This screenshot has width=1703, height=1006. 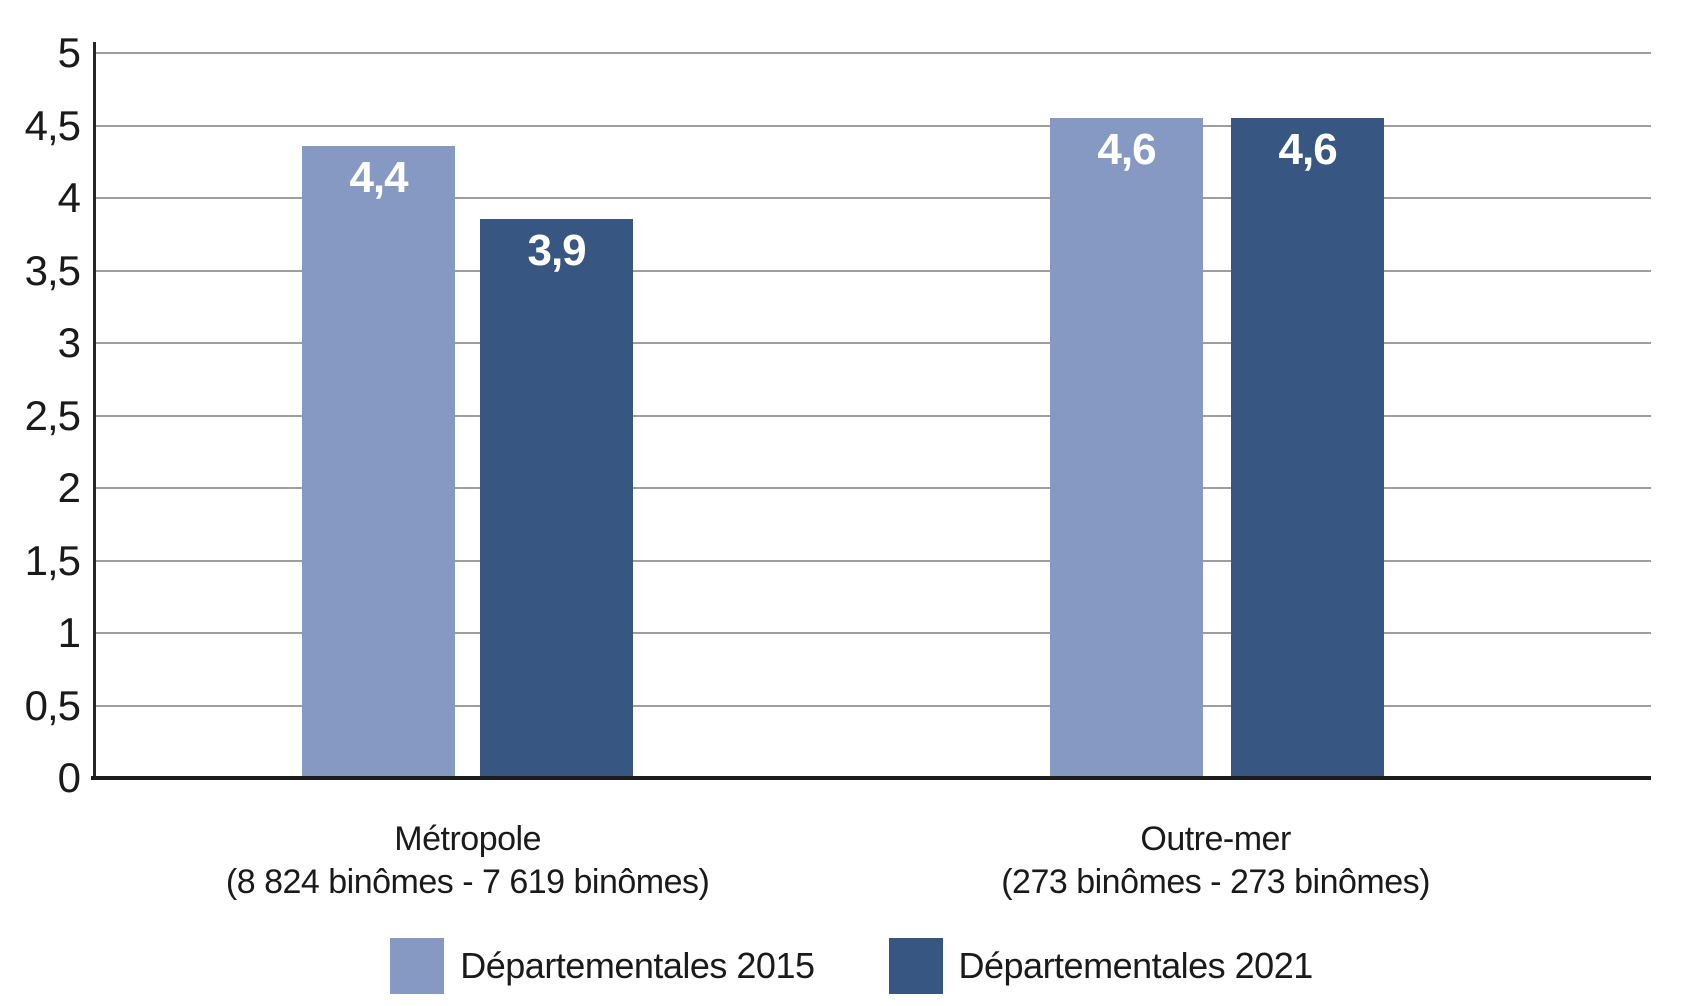 I want to click on category-subtitle: (8 824 binômes - 7 619 binômes), so click(x=467, y=882).